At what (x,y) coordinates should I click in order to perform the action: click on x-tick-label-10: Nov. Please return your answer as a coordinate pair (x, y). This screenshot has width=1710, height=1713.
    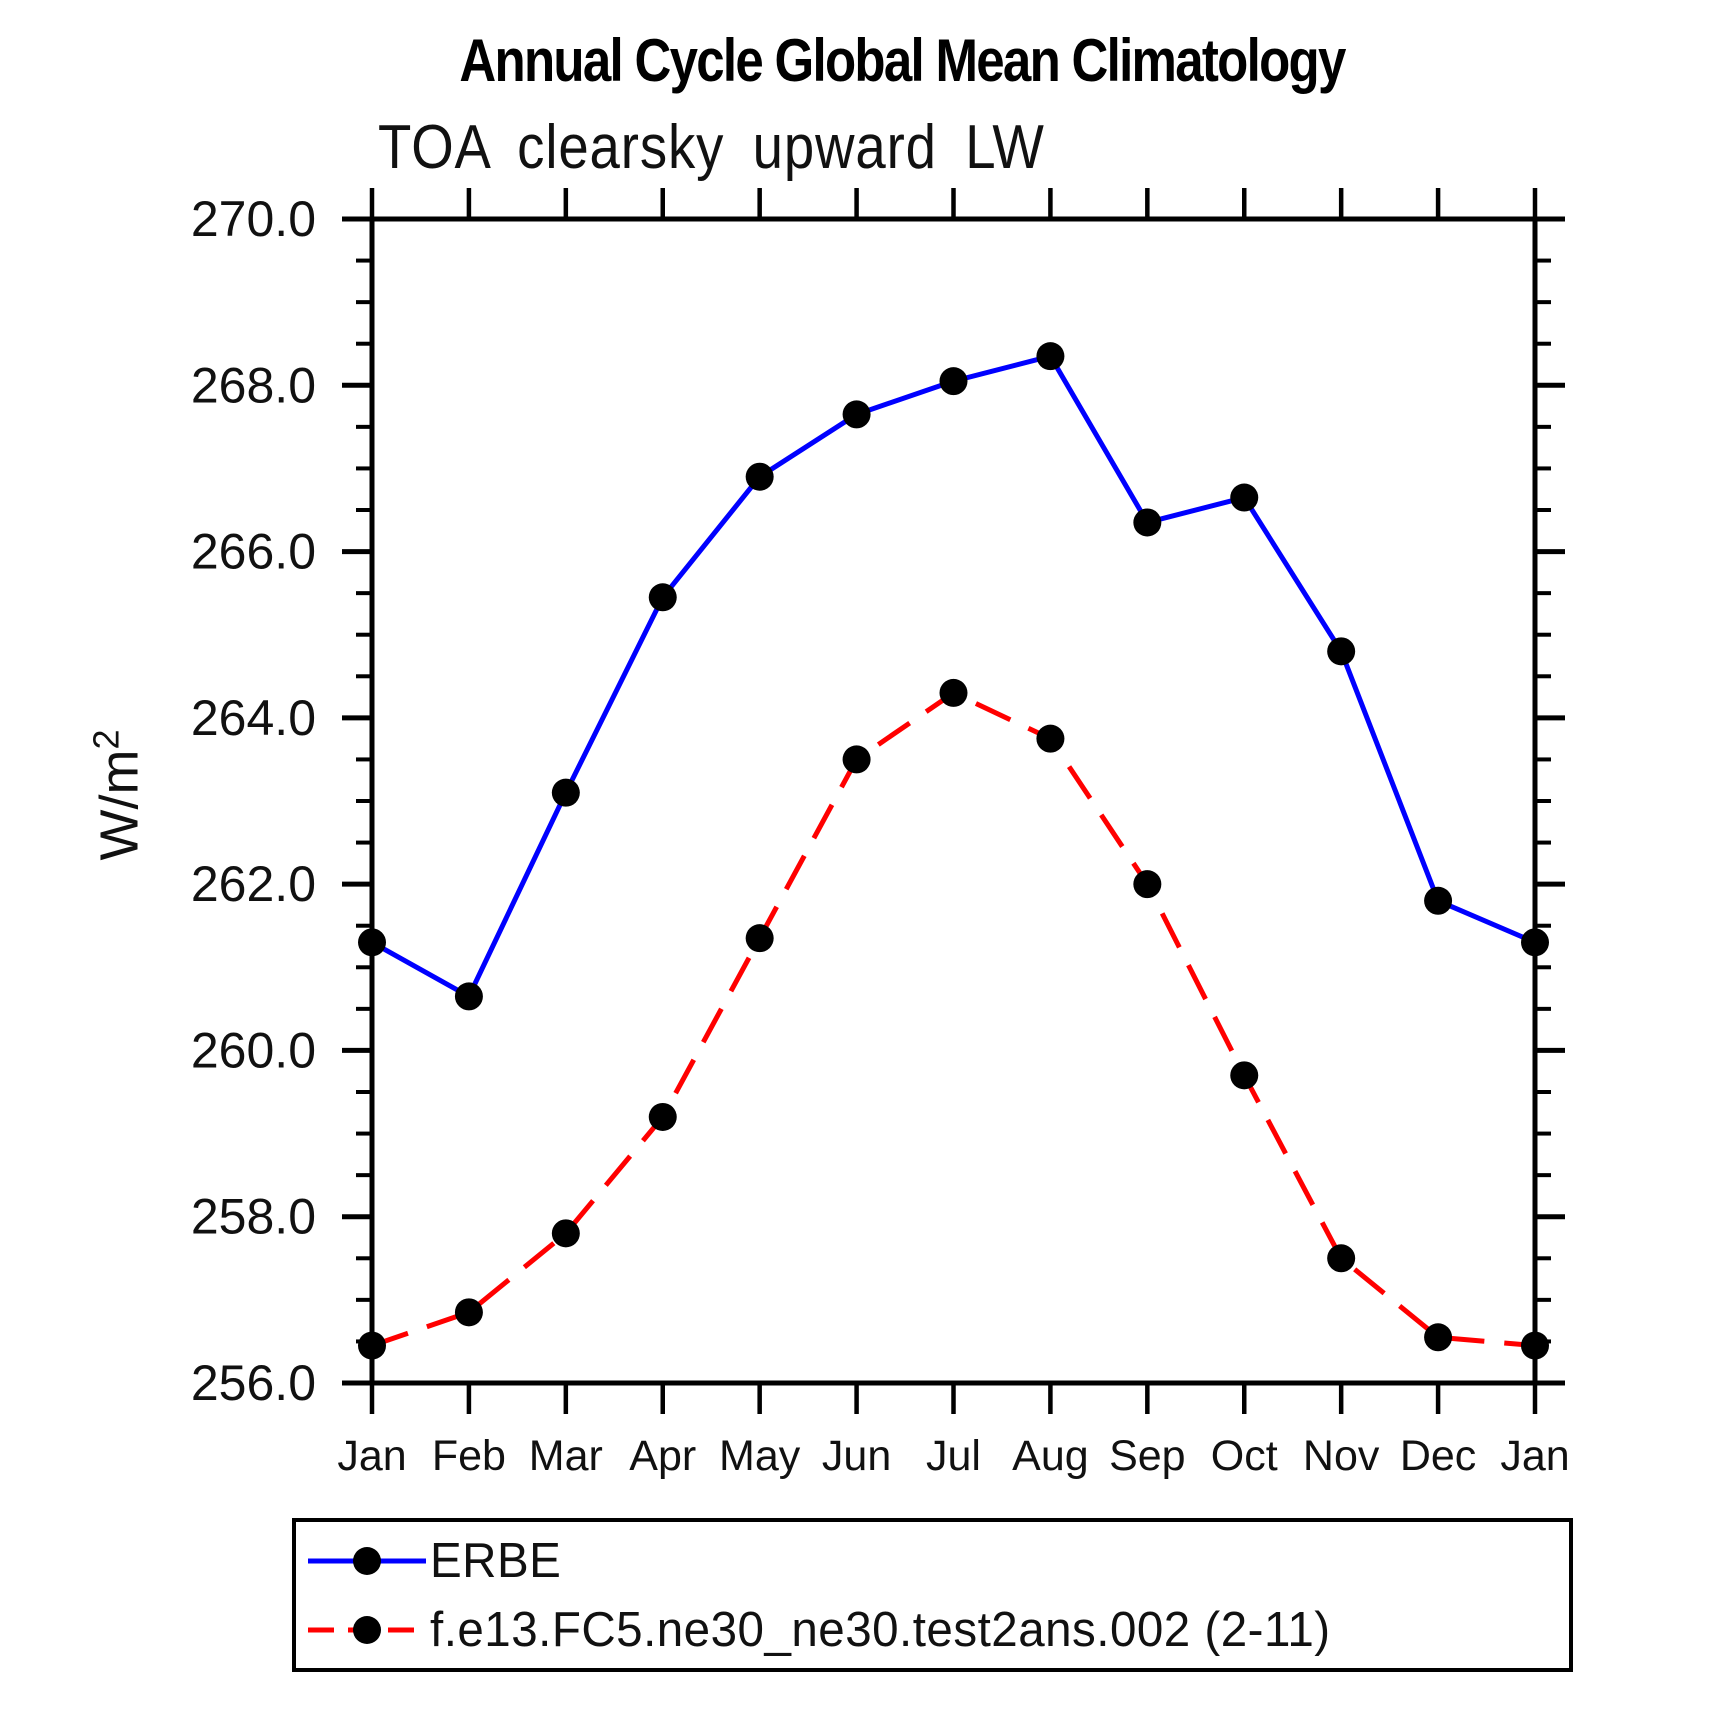
    Looking at the image, I should click on (1341, 1456).